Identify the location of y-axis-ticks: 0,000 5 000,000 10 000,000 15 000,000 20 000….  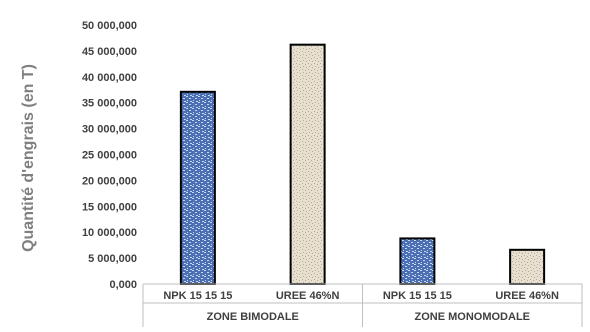
(109, 155).